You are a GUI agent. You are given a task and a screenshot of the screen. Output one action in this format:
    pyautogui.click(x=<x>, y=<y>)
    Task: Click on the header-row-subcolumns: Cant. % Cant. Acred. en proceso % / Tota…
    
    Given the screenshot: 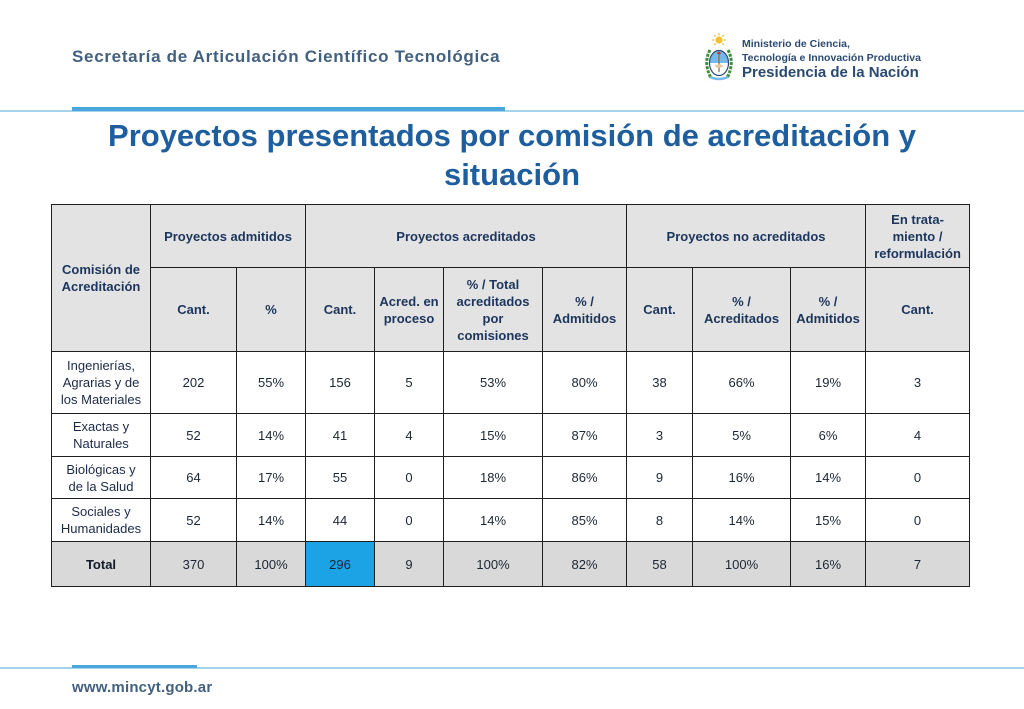 What is the action you would take?
    pyautogui.click(x=511, y=309)
    